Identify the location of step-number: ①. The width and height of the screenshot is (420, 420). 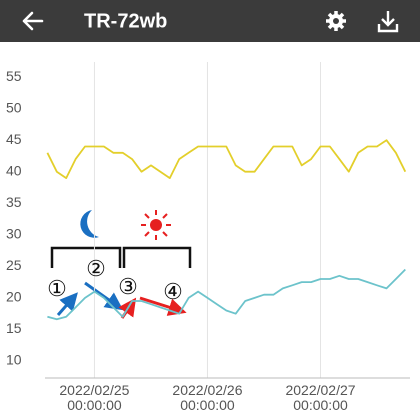
(57, 288).